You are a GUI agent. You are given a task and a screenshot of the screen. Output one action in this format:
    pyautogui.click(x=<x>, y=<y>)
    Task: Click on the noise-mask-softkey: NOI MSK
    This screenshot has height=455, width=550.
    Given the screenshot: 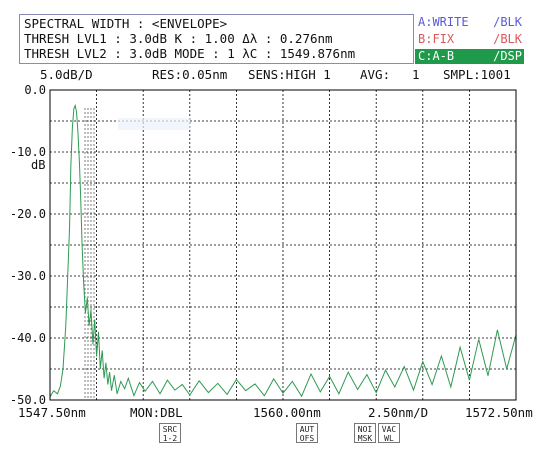 What is the action you would take?
    pyautogui.click(x=365, y=433)
    